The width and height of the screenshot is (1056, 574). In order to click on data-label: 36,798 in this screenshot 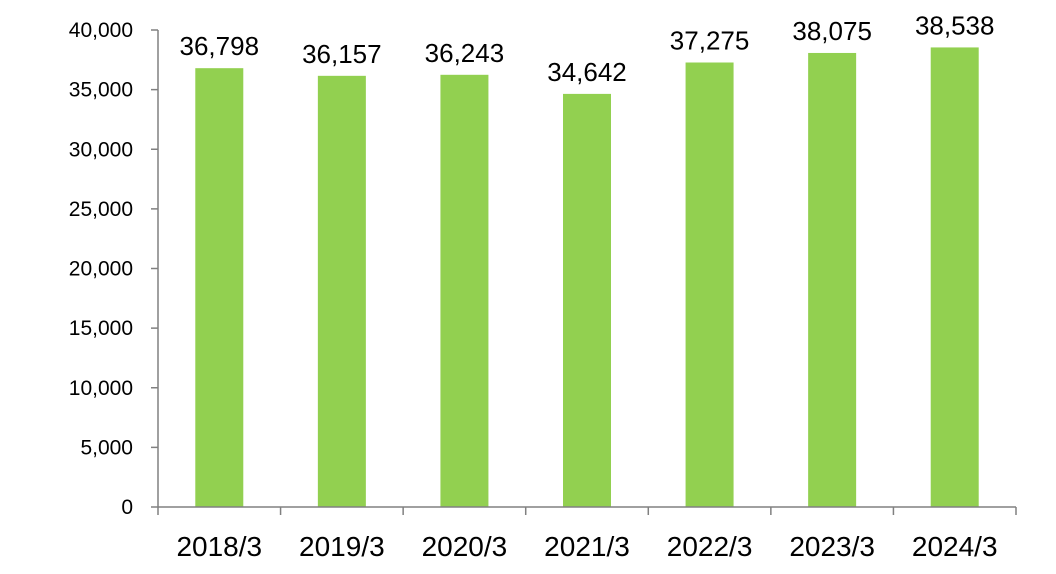, I will do `click(220, 46)`.